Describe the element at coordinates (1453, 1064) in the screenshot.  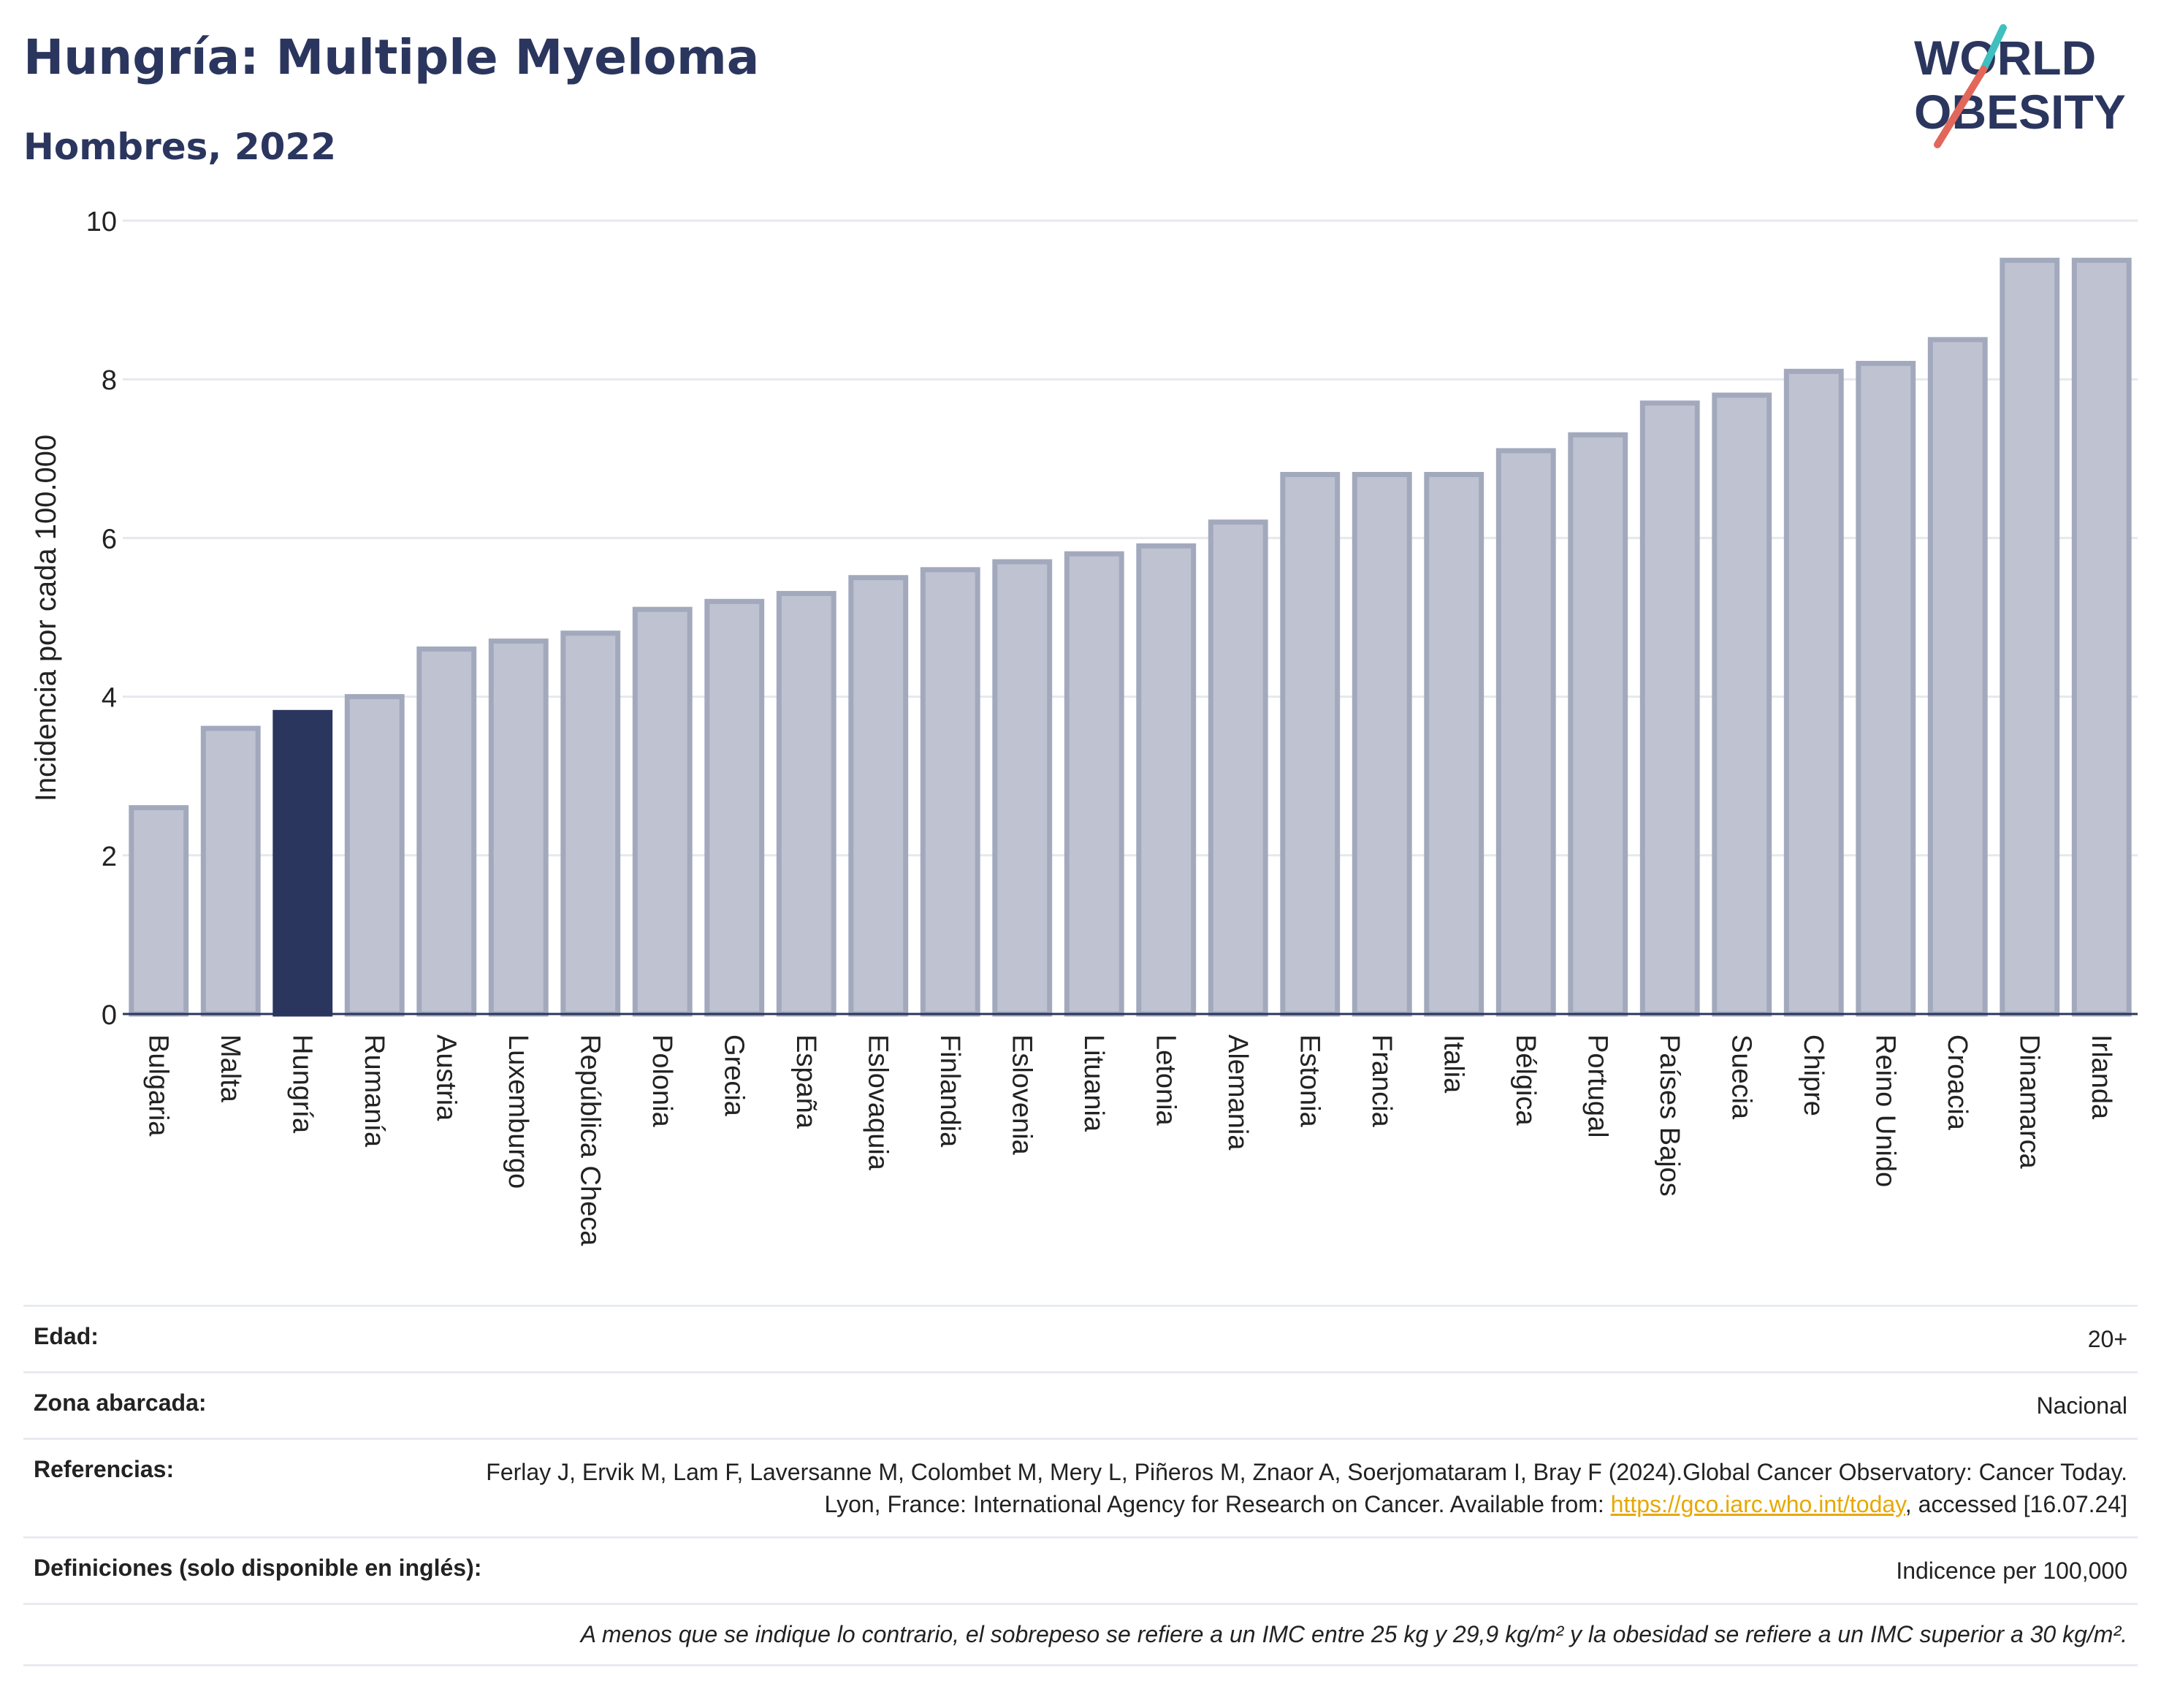
I see `x-tick-label: Italia` at that location.